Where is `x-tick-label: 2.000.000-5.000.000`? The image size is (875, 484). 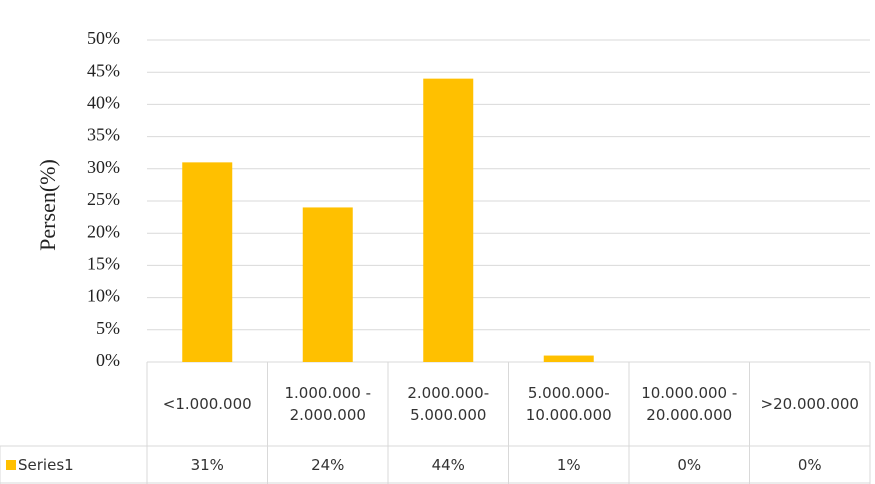 x-tick-label: 2.000.000-5.000.000 is located at coordinates (448, 404).